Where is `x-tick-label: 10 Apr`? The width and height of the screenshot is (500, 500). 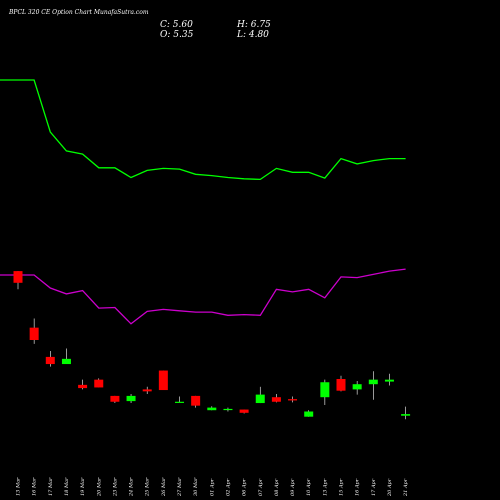 x-tick-label: 10 Apr is located at coordinates (309, 487).